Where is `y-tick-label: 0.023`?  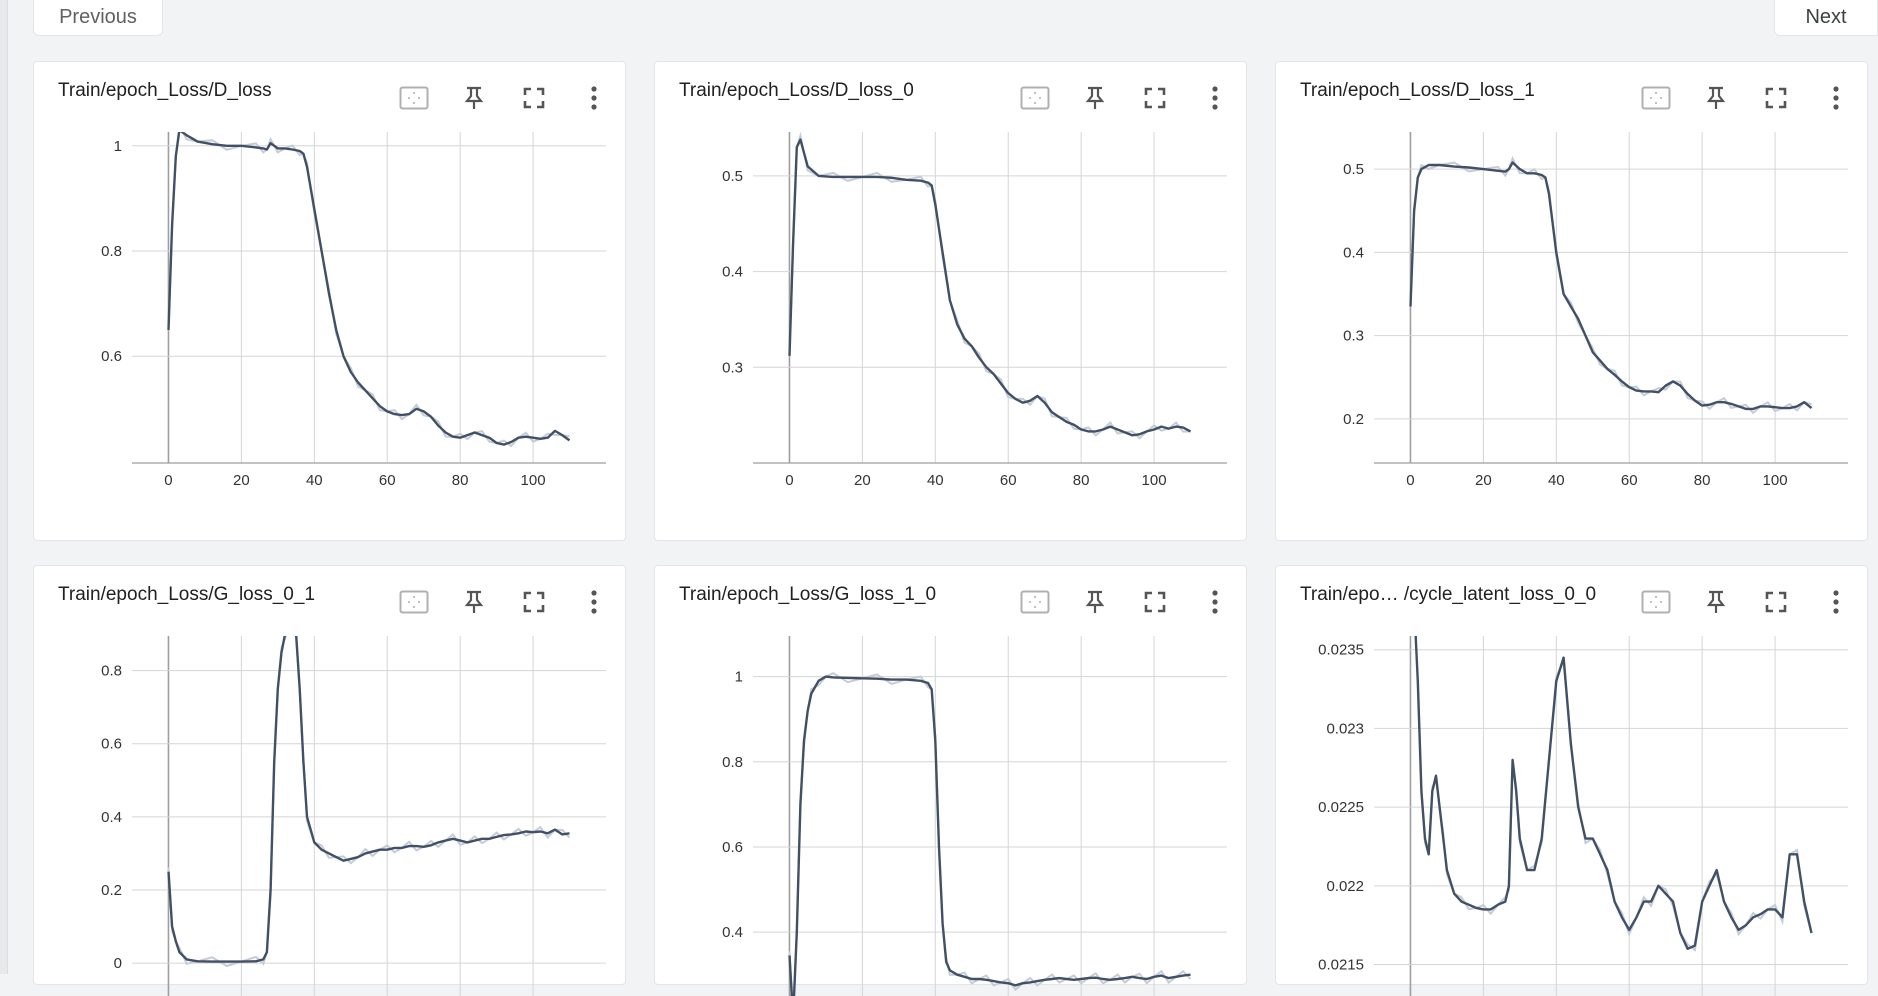
y-tick-label: 0.023 is located at coordinates (1345, 728).